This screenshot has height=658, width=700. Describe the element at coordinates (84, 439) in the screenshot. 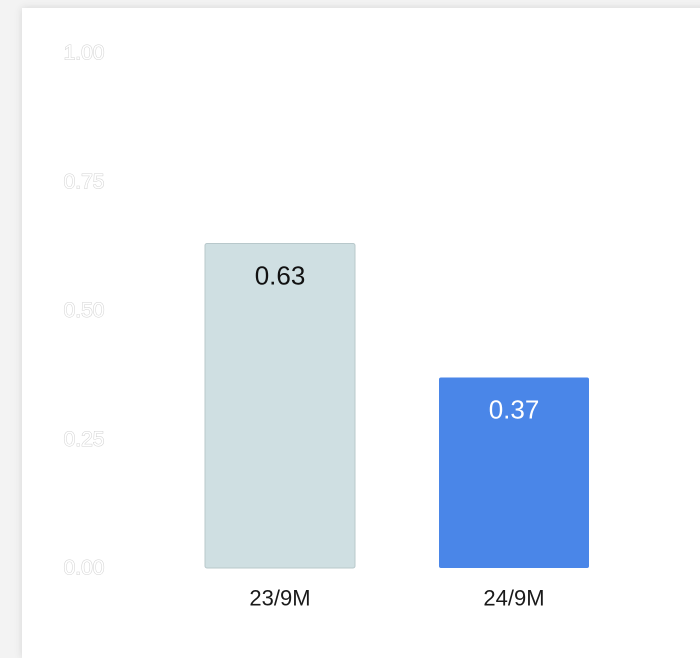

I see `y-tick-label: 0.25` at that location.